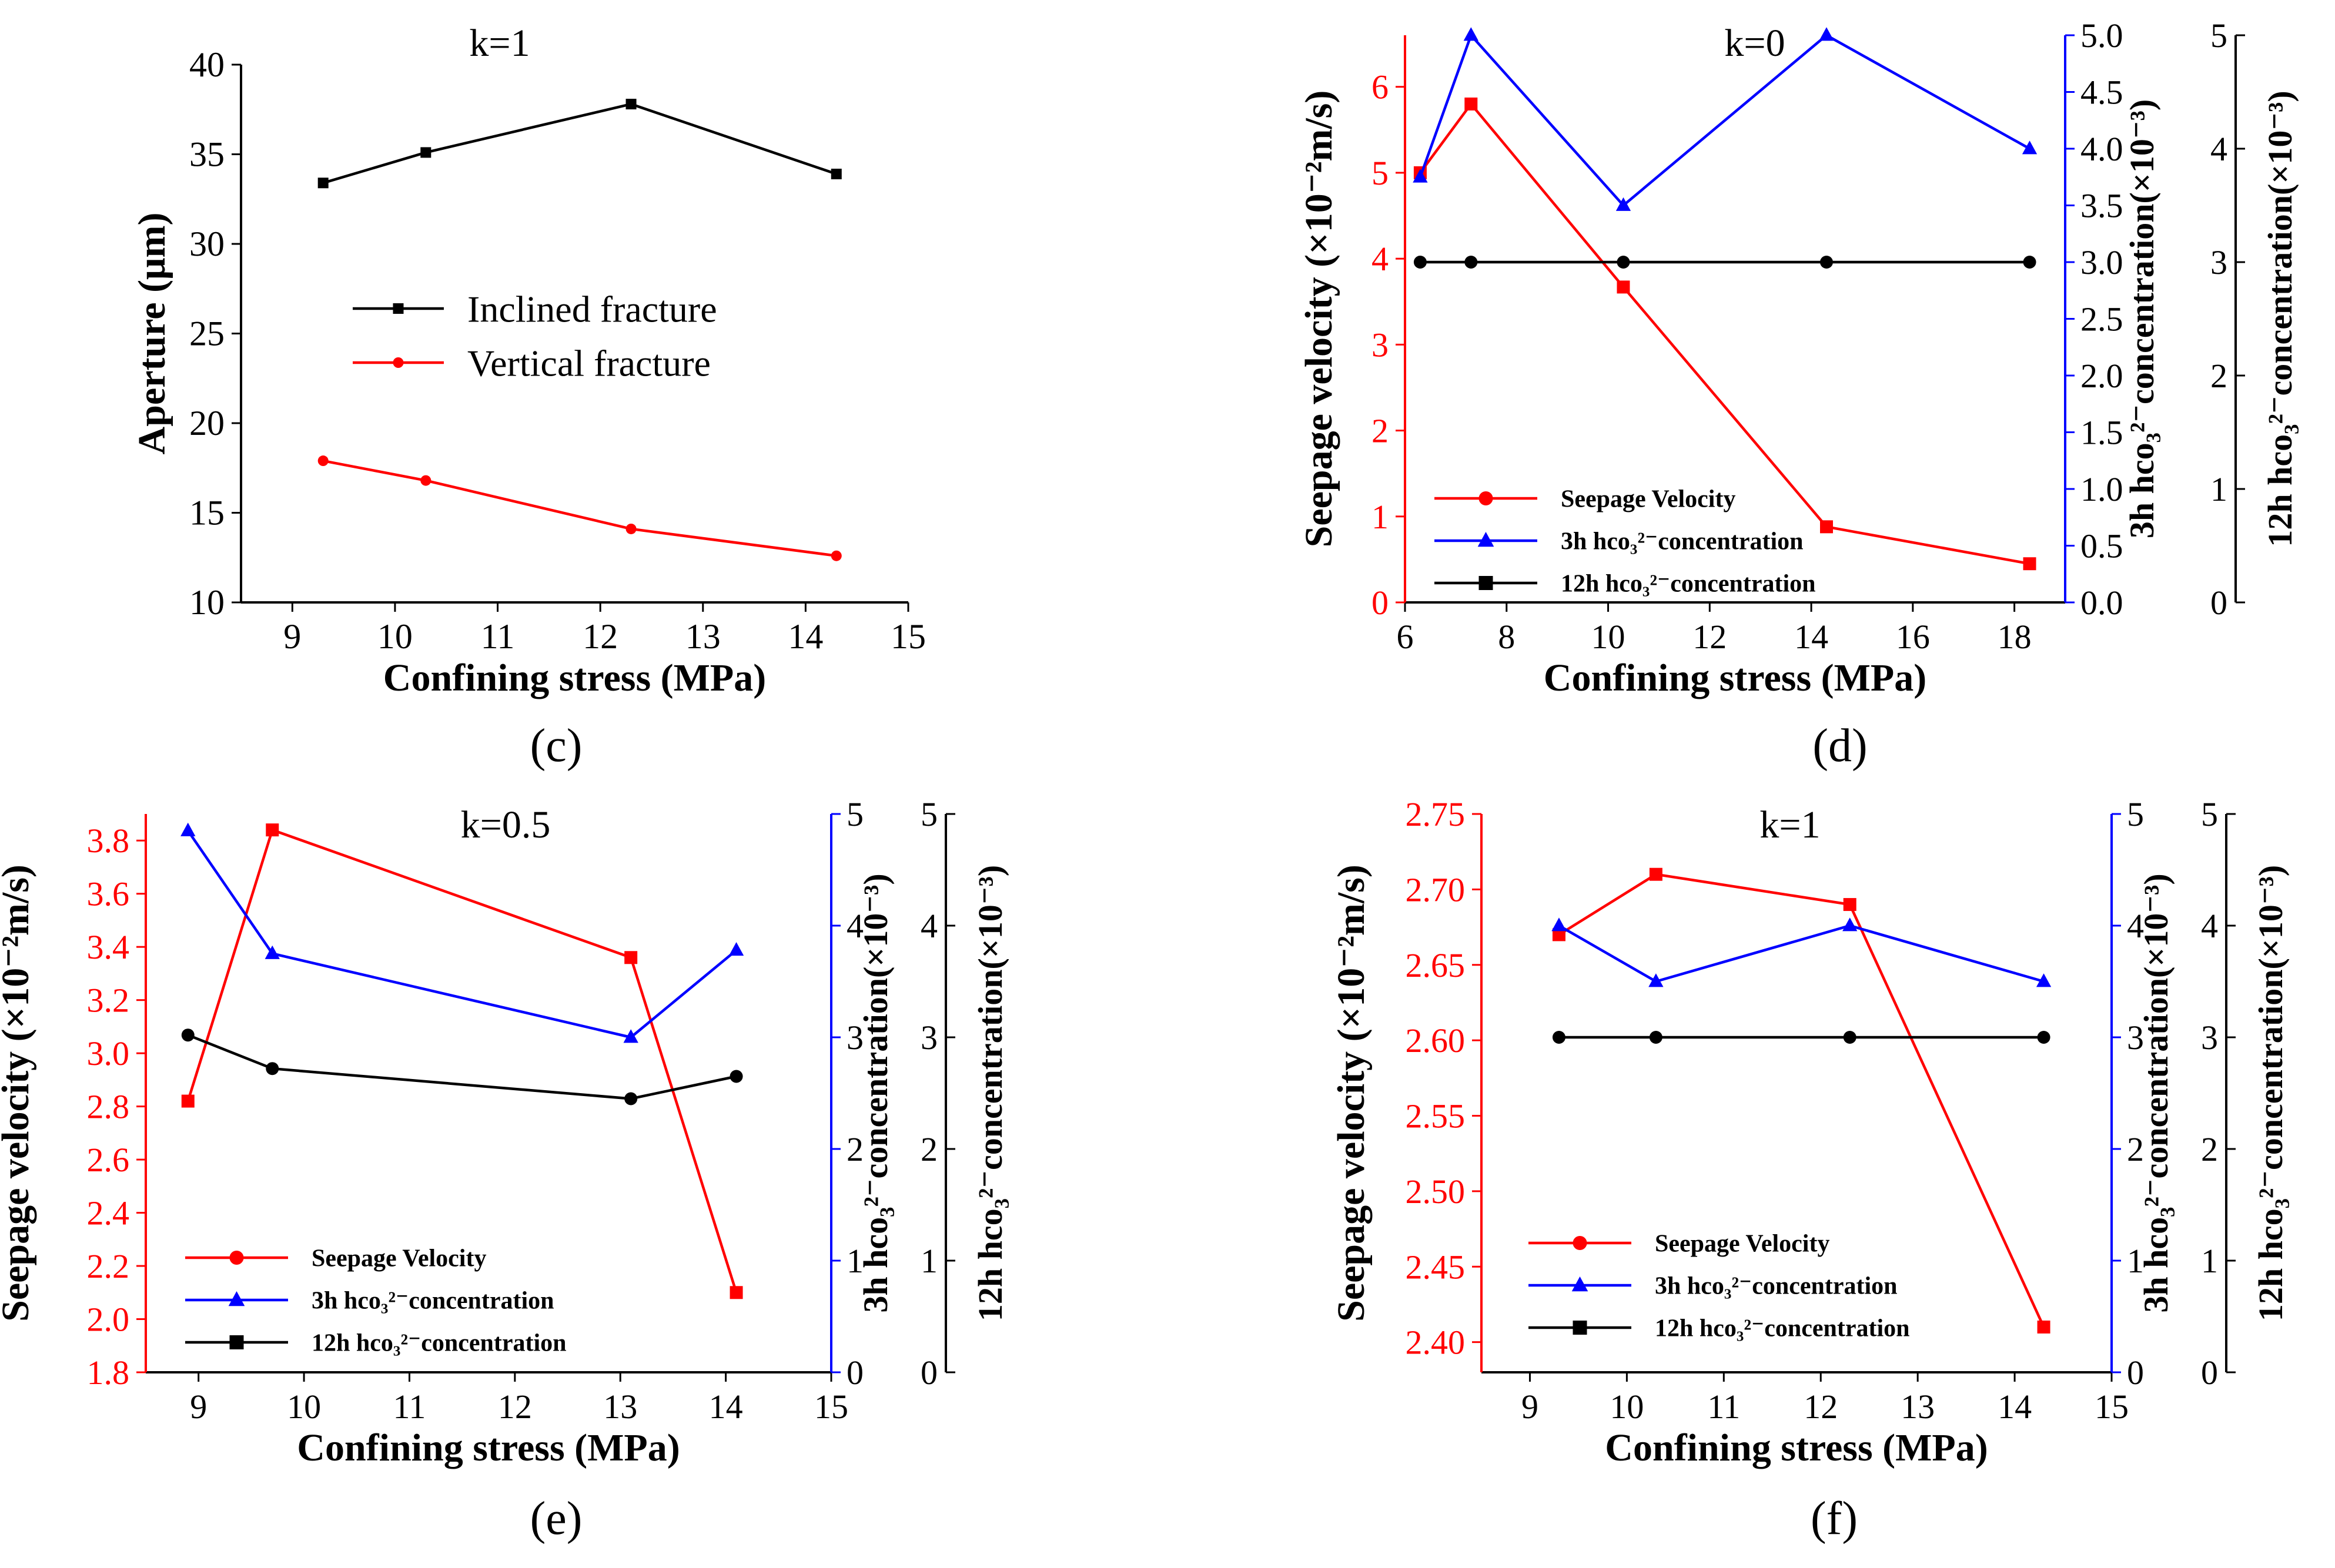 Image resolution: width=2335 pixels, height=1568 pixels. What do you see at coordinates (109, 1107) in the screenshot?
I see `y-tick-label: 2.8` at bounding box center [109, 1107].